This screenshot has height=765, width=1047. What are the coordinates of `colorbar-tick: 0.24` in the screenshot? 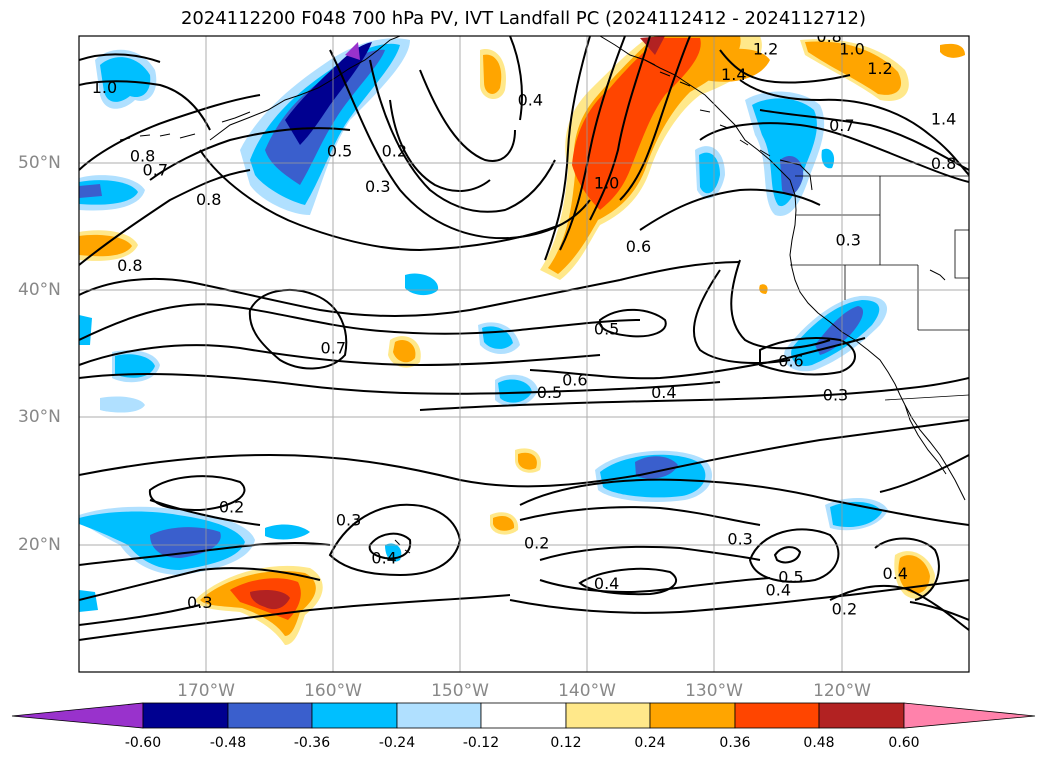 It's located at (650, 743).